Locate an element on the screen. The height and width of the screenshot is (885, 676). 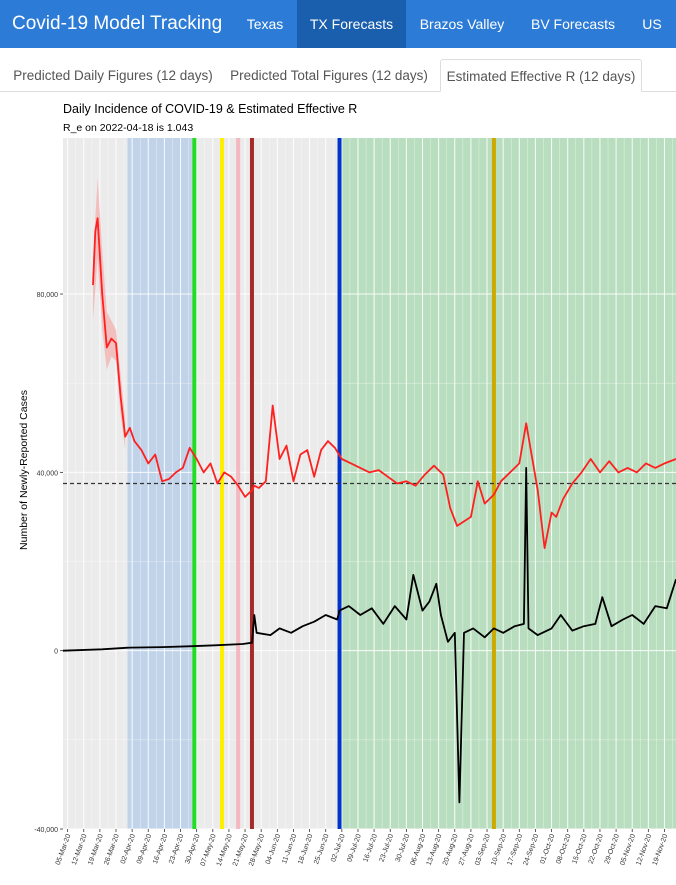
tab-predicted-daily: Predicted Daily Figures (12 days) is located at coordinates (113, 75).